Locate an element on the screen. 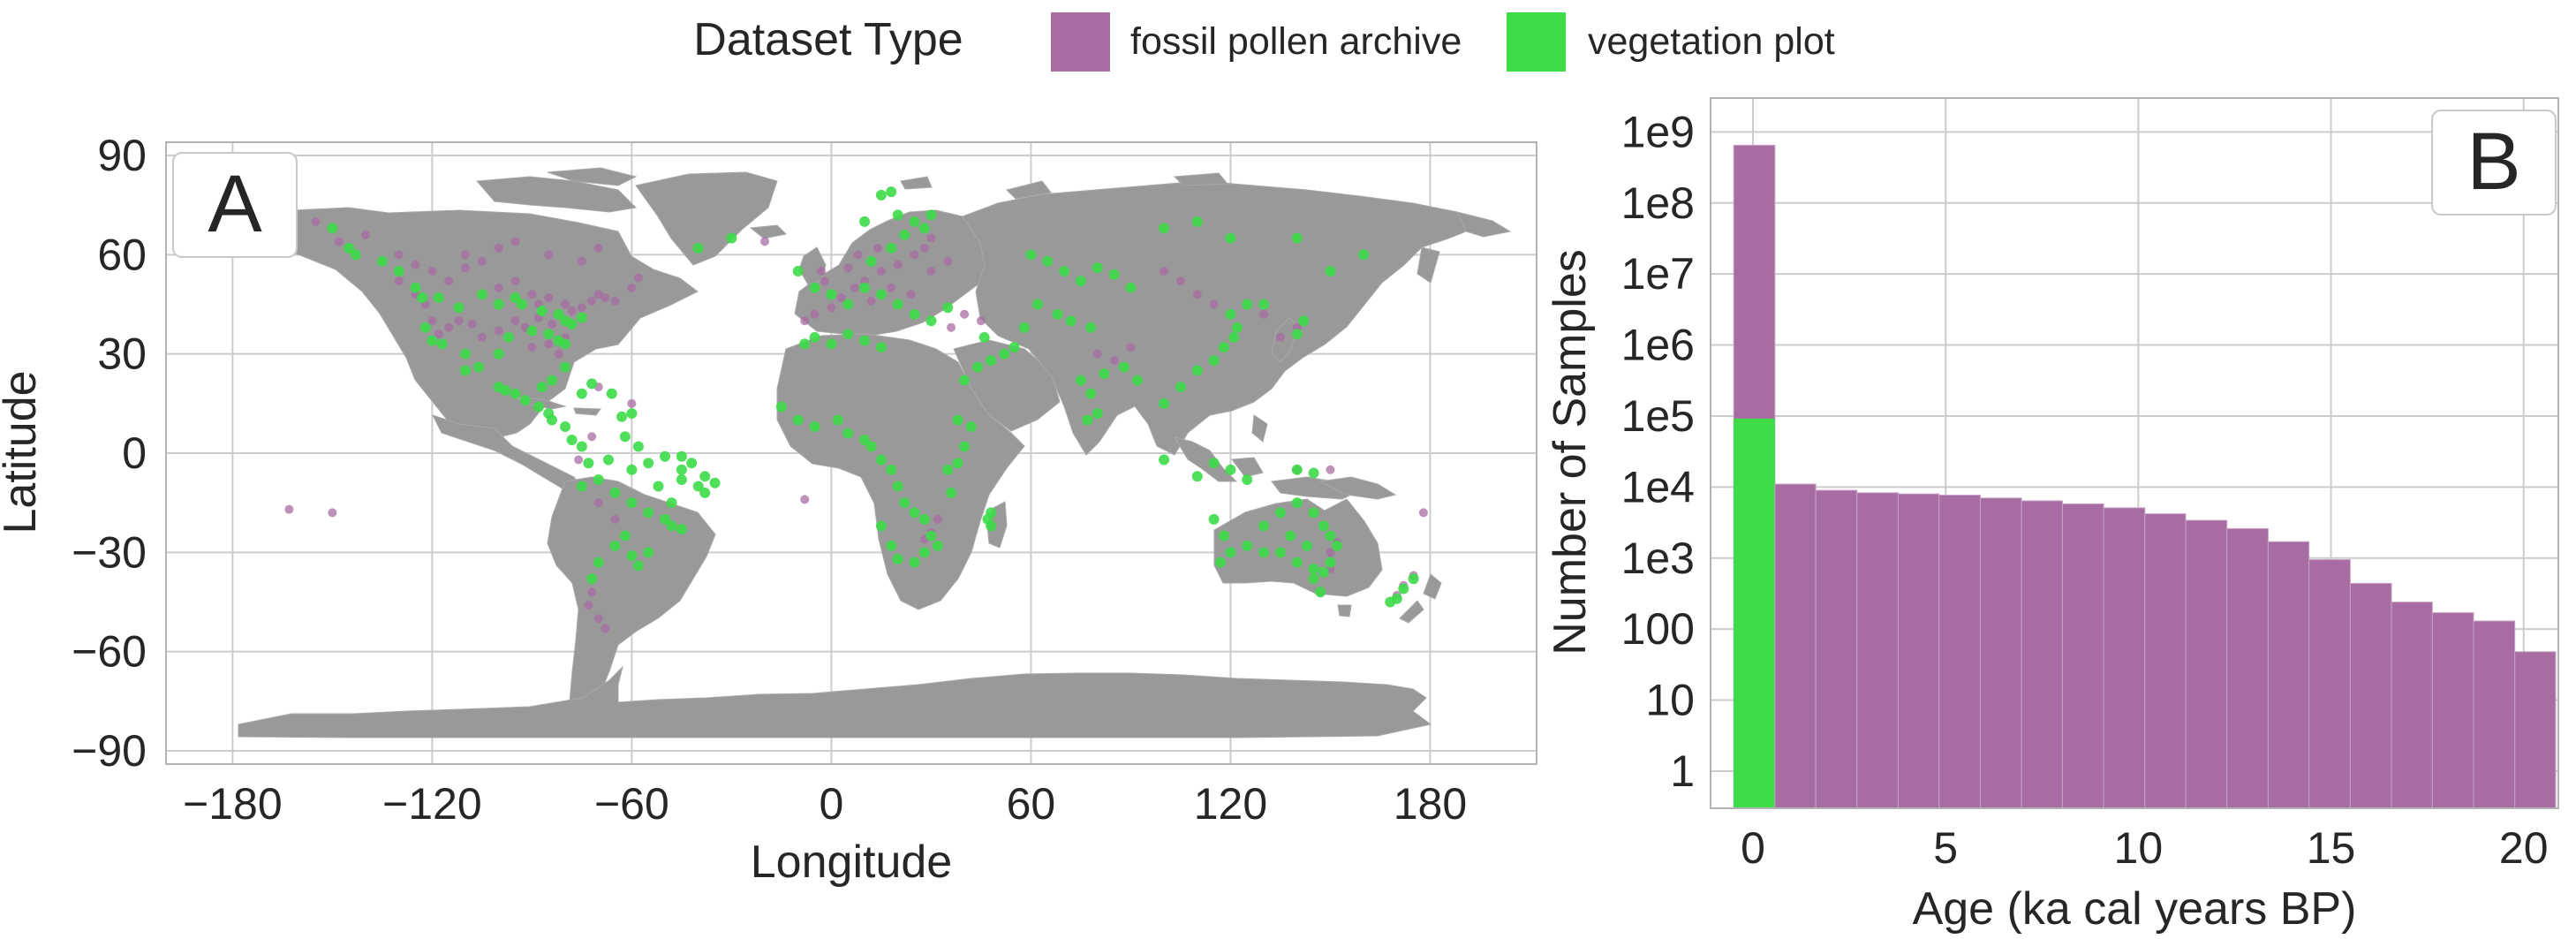  panel-b-label: B is located at coordinates (2493, 162).